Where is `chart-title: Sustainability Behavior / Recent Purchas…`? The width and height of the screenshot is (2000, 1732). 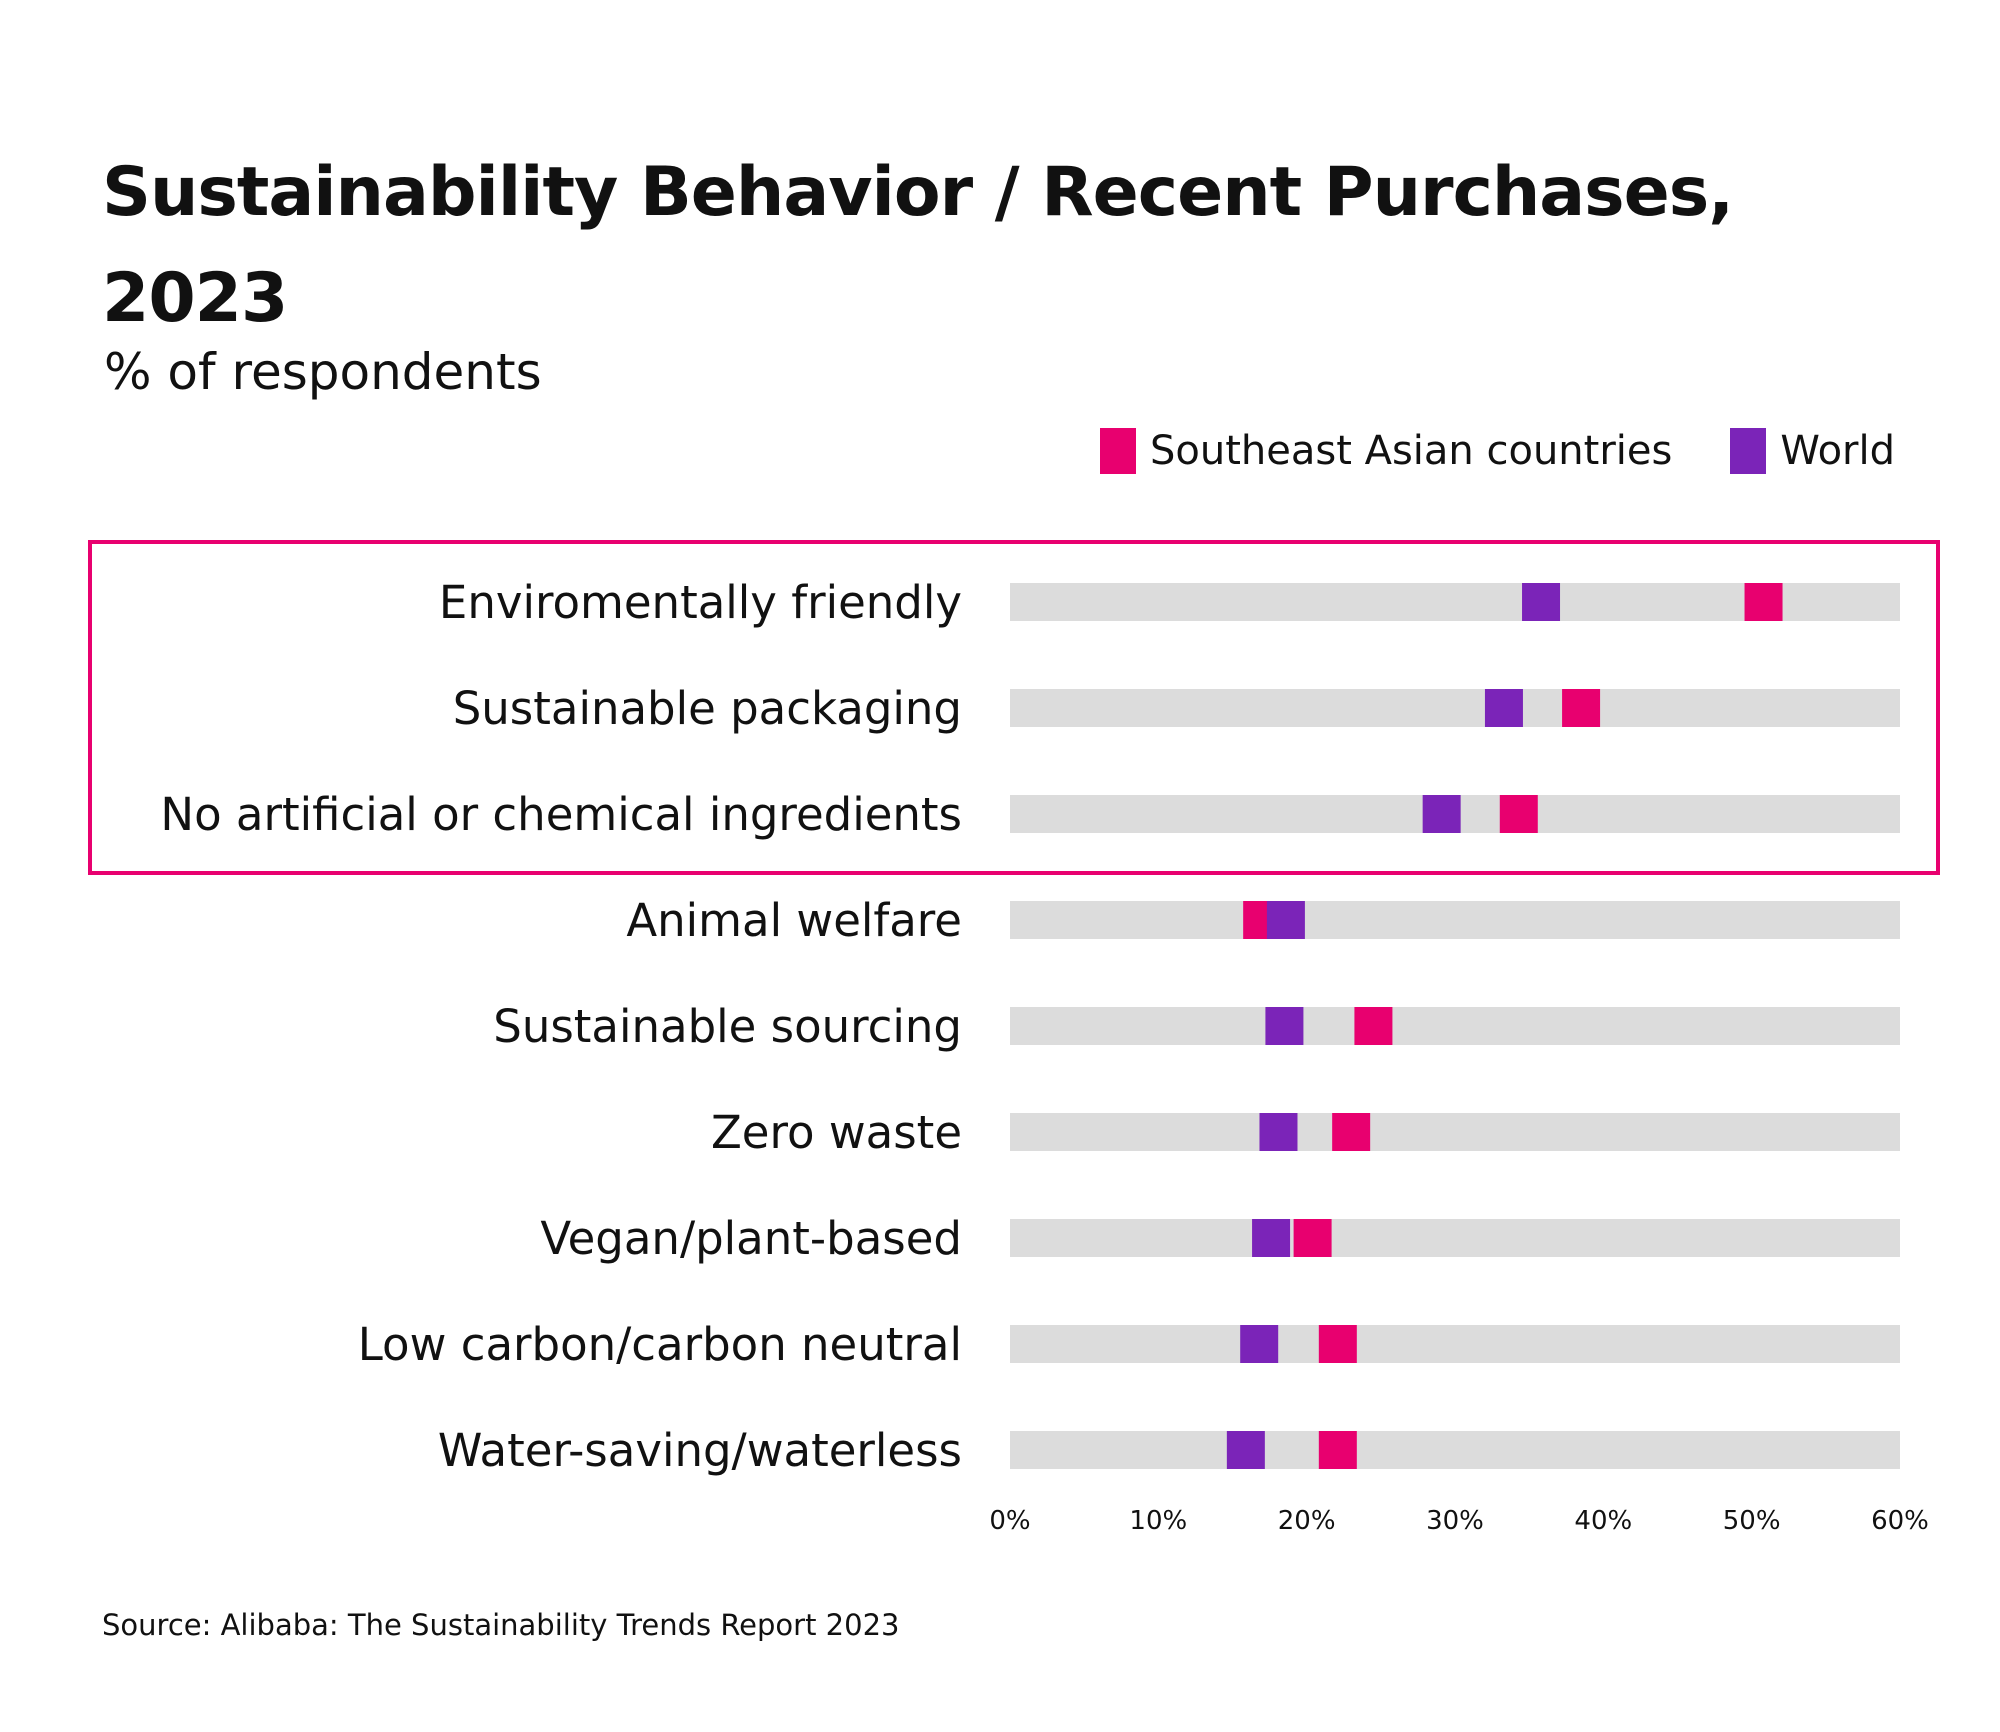
chart-title: Sustainability Behavior / Recent Purchas… is located at coordinates (918, 245).